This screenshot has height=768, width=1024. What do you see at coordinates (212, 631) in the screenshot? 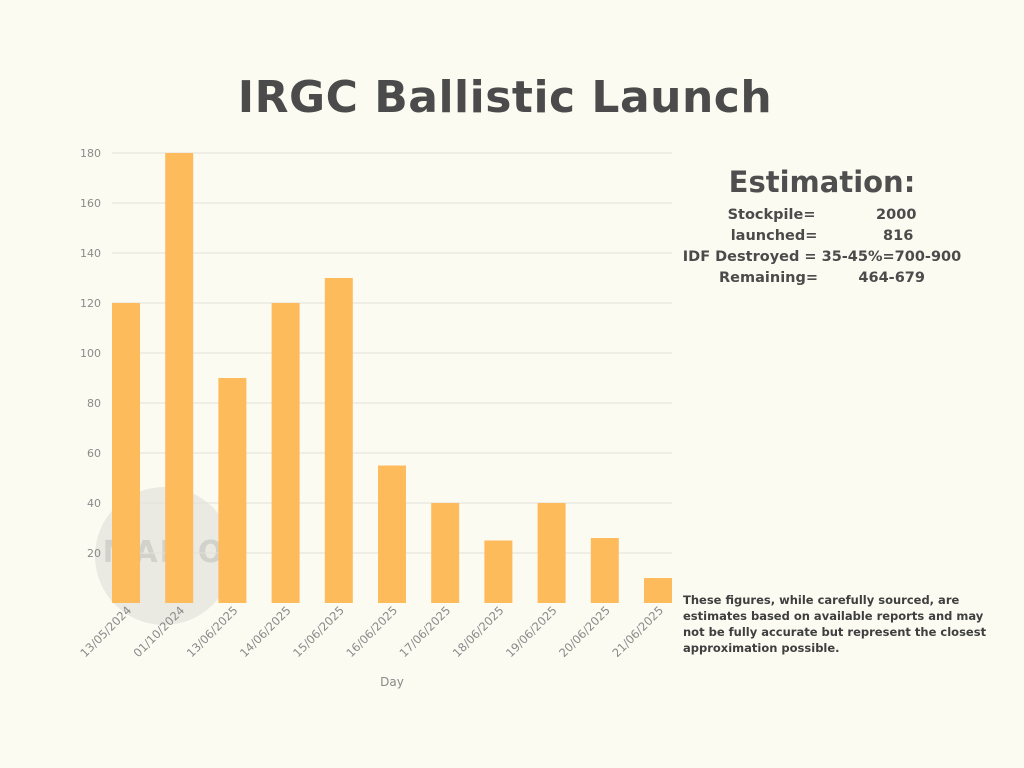
I see `x-tick-label: 13/06/2025` at bounding box center [212, 631].